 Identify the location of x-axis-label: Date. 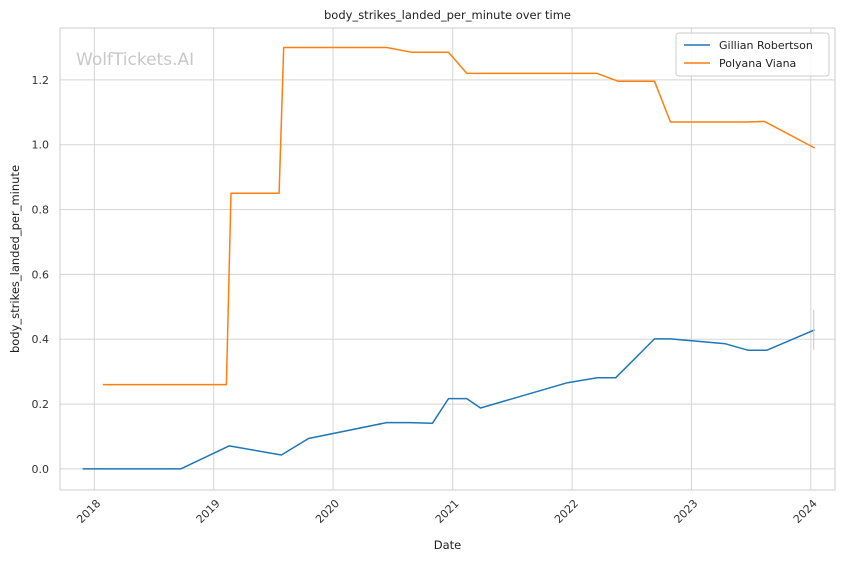
(448, 545).